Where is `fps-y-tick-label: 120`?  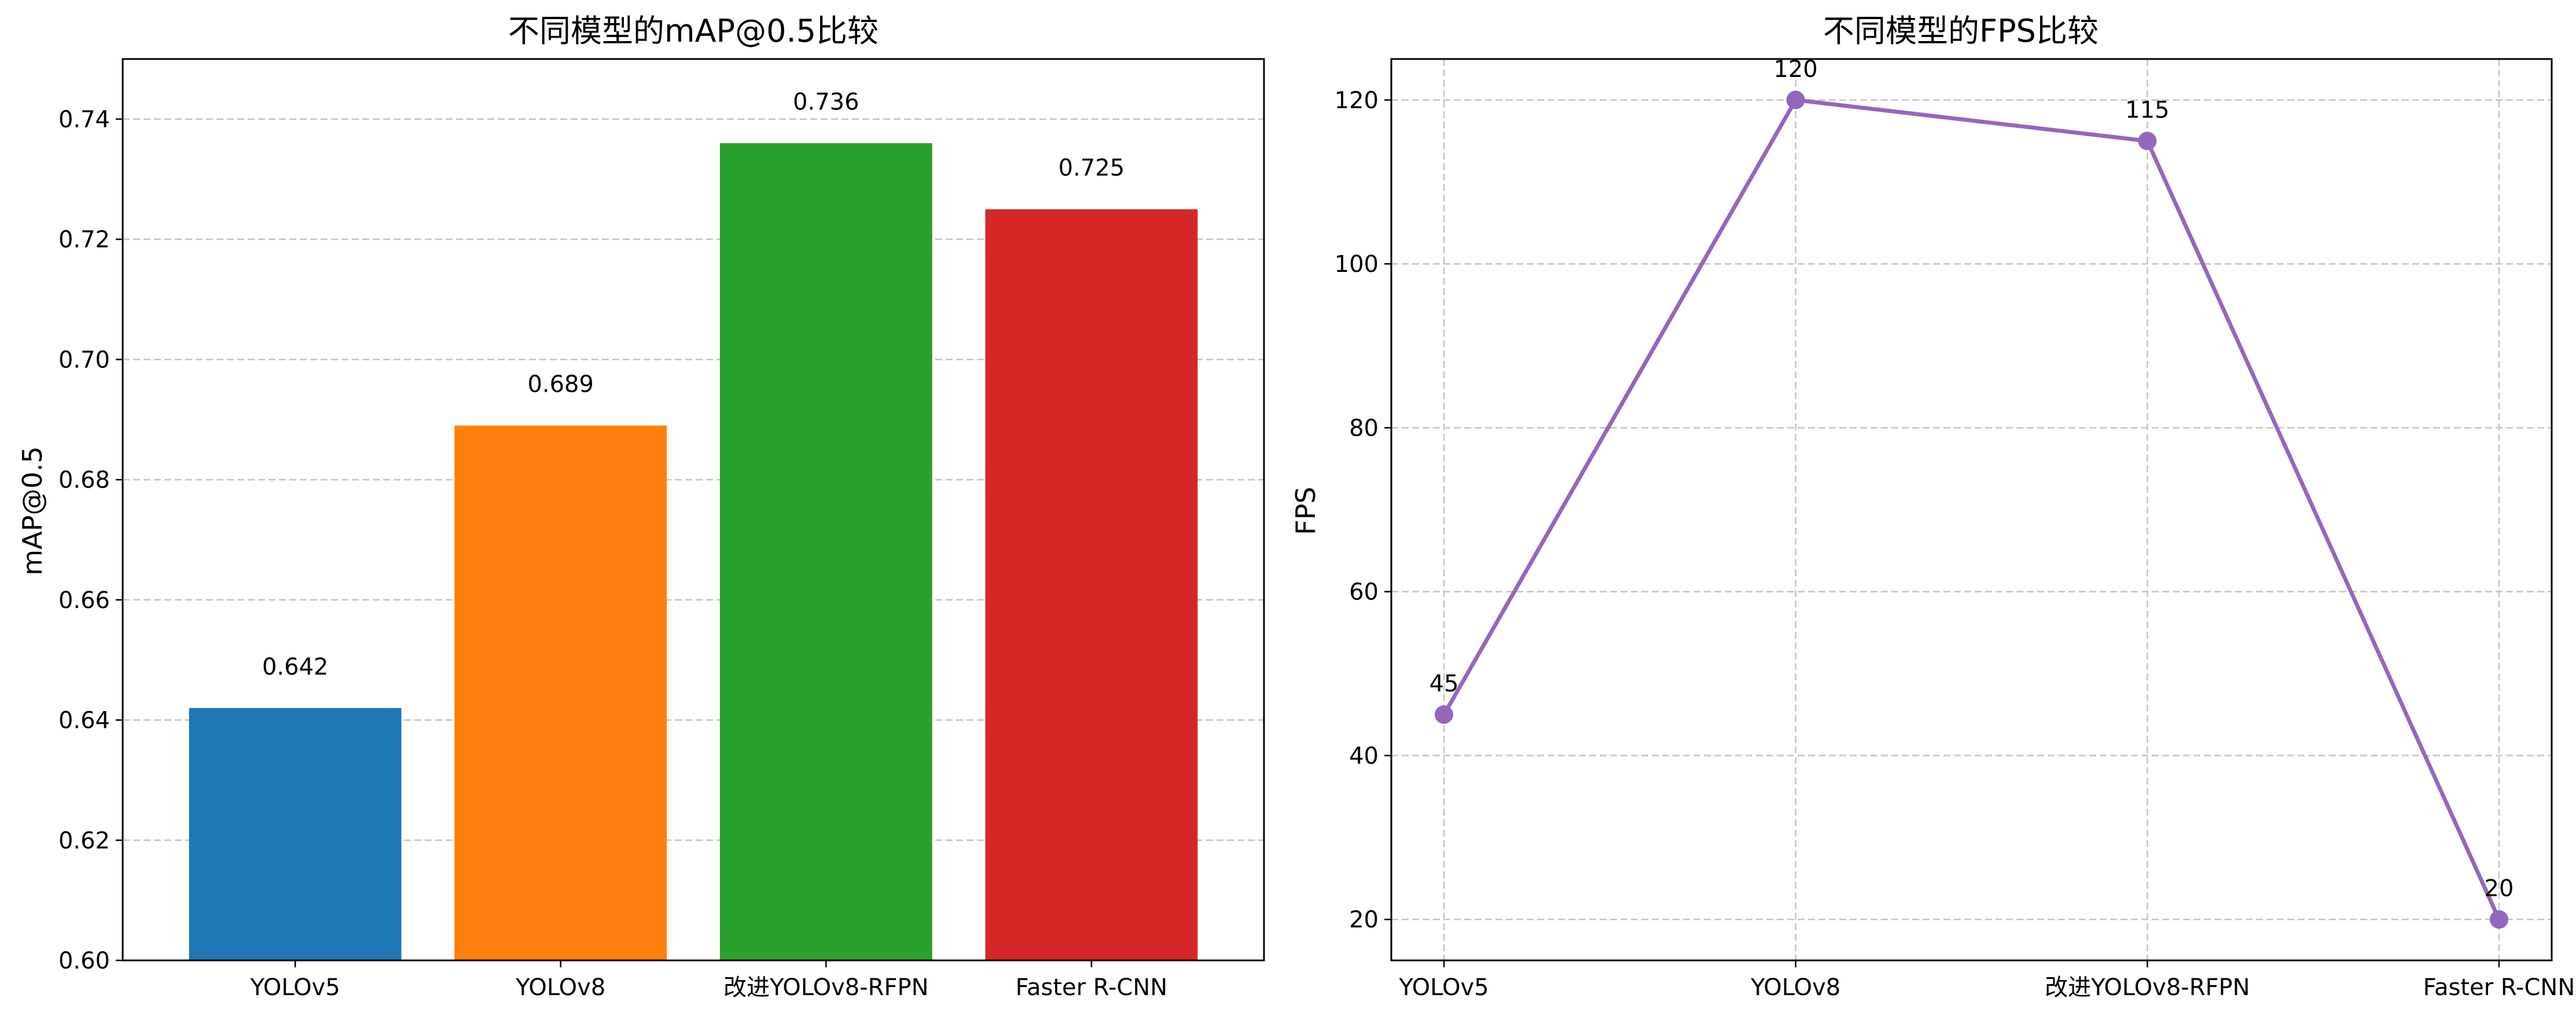
fps-y-tick-label: 120 is located at coordinates (1357, 100).